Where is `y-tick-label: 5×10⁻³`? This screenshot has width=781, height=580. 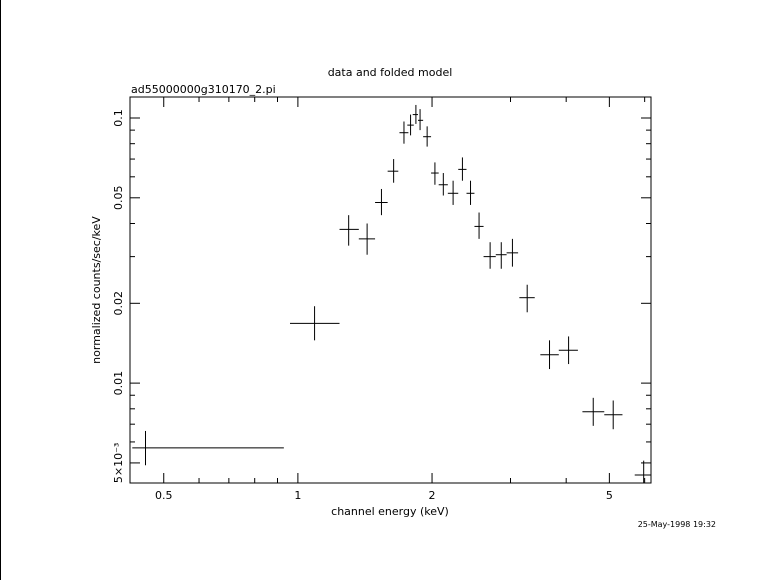
y-tick-label: 5×10⁻³ is located at coordinates (118, 463).